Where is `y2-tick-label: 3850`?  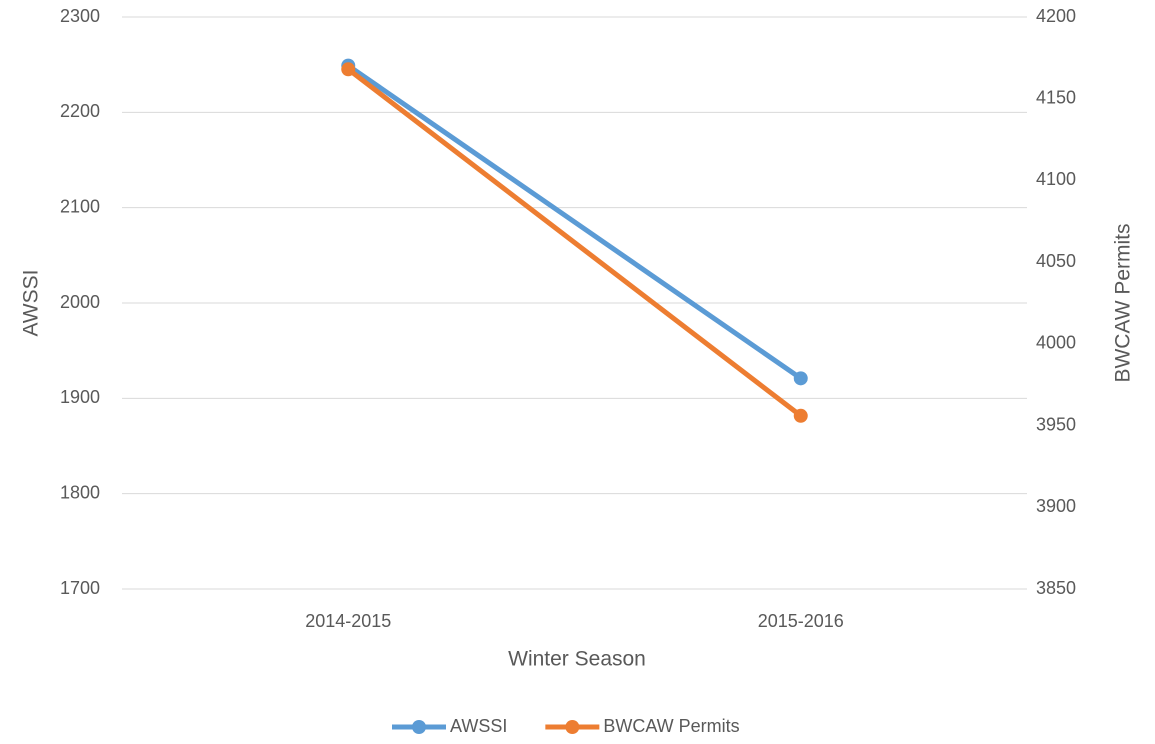
y2-tick-label: 3850 is located at coordinates (1056, 588).